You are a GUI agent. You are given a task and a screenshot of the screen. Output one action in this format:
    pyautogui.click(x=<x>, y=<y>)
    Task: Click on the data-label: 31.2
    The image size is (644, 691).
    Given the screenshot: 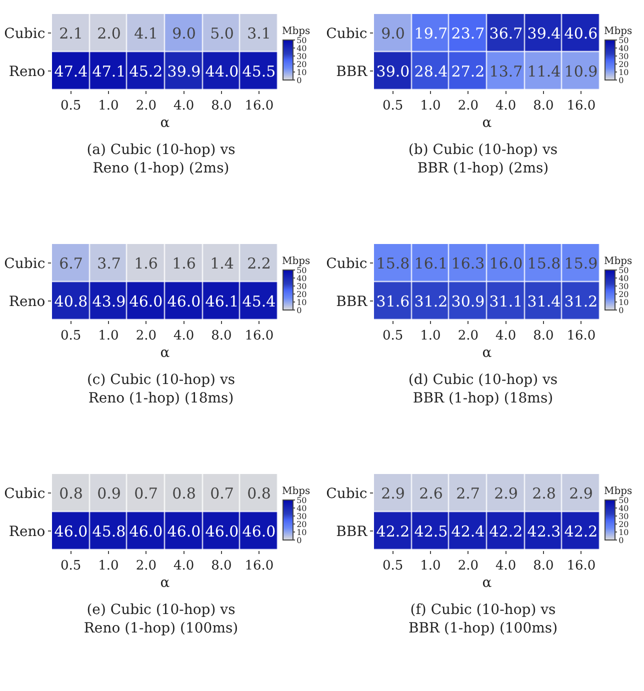 What is the action you would take?
    pyautogui.click(x=431, y=301)
    